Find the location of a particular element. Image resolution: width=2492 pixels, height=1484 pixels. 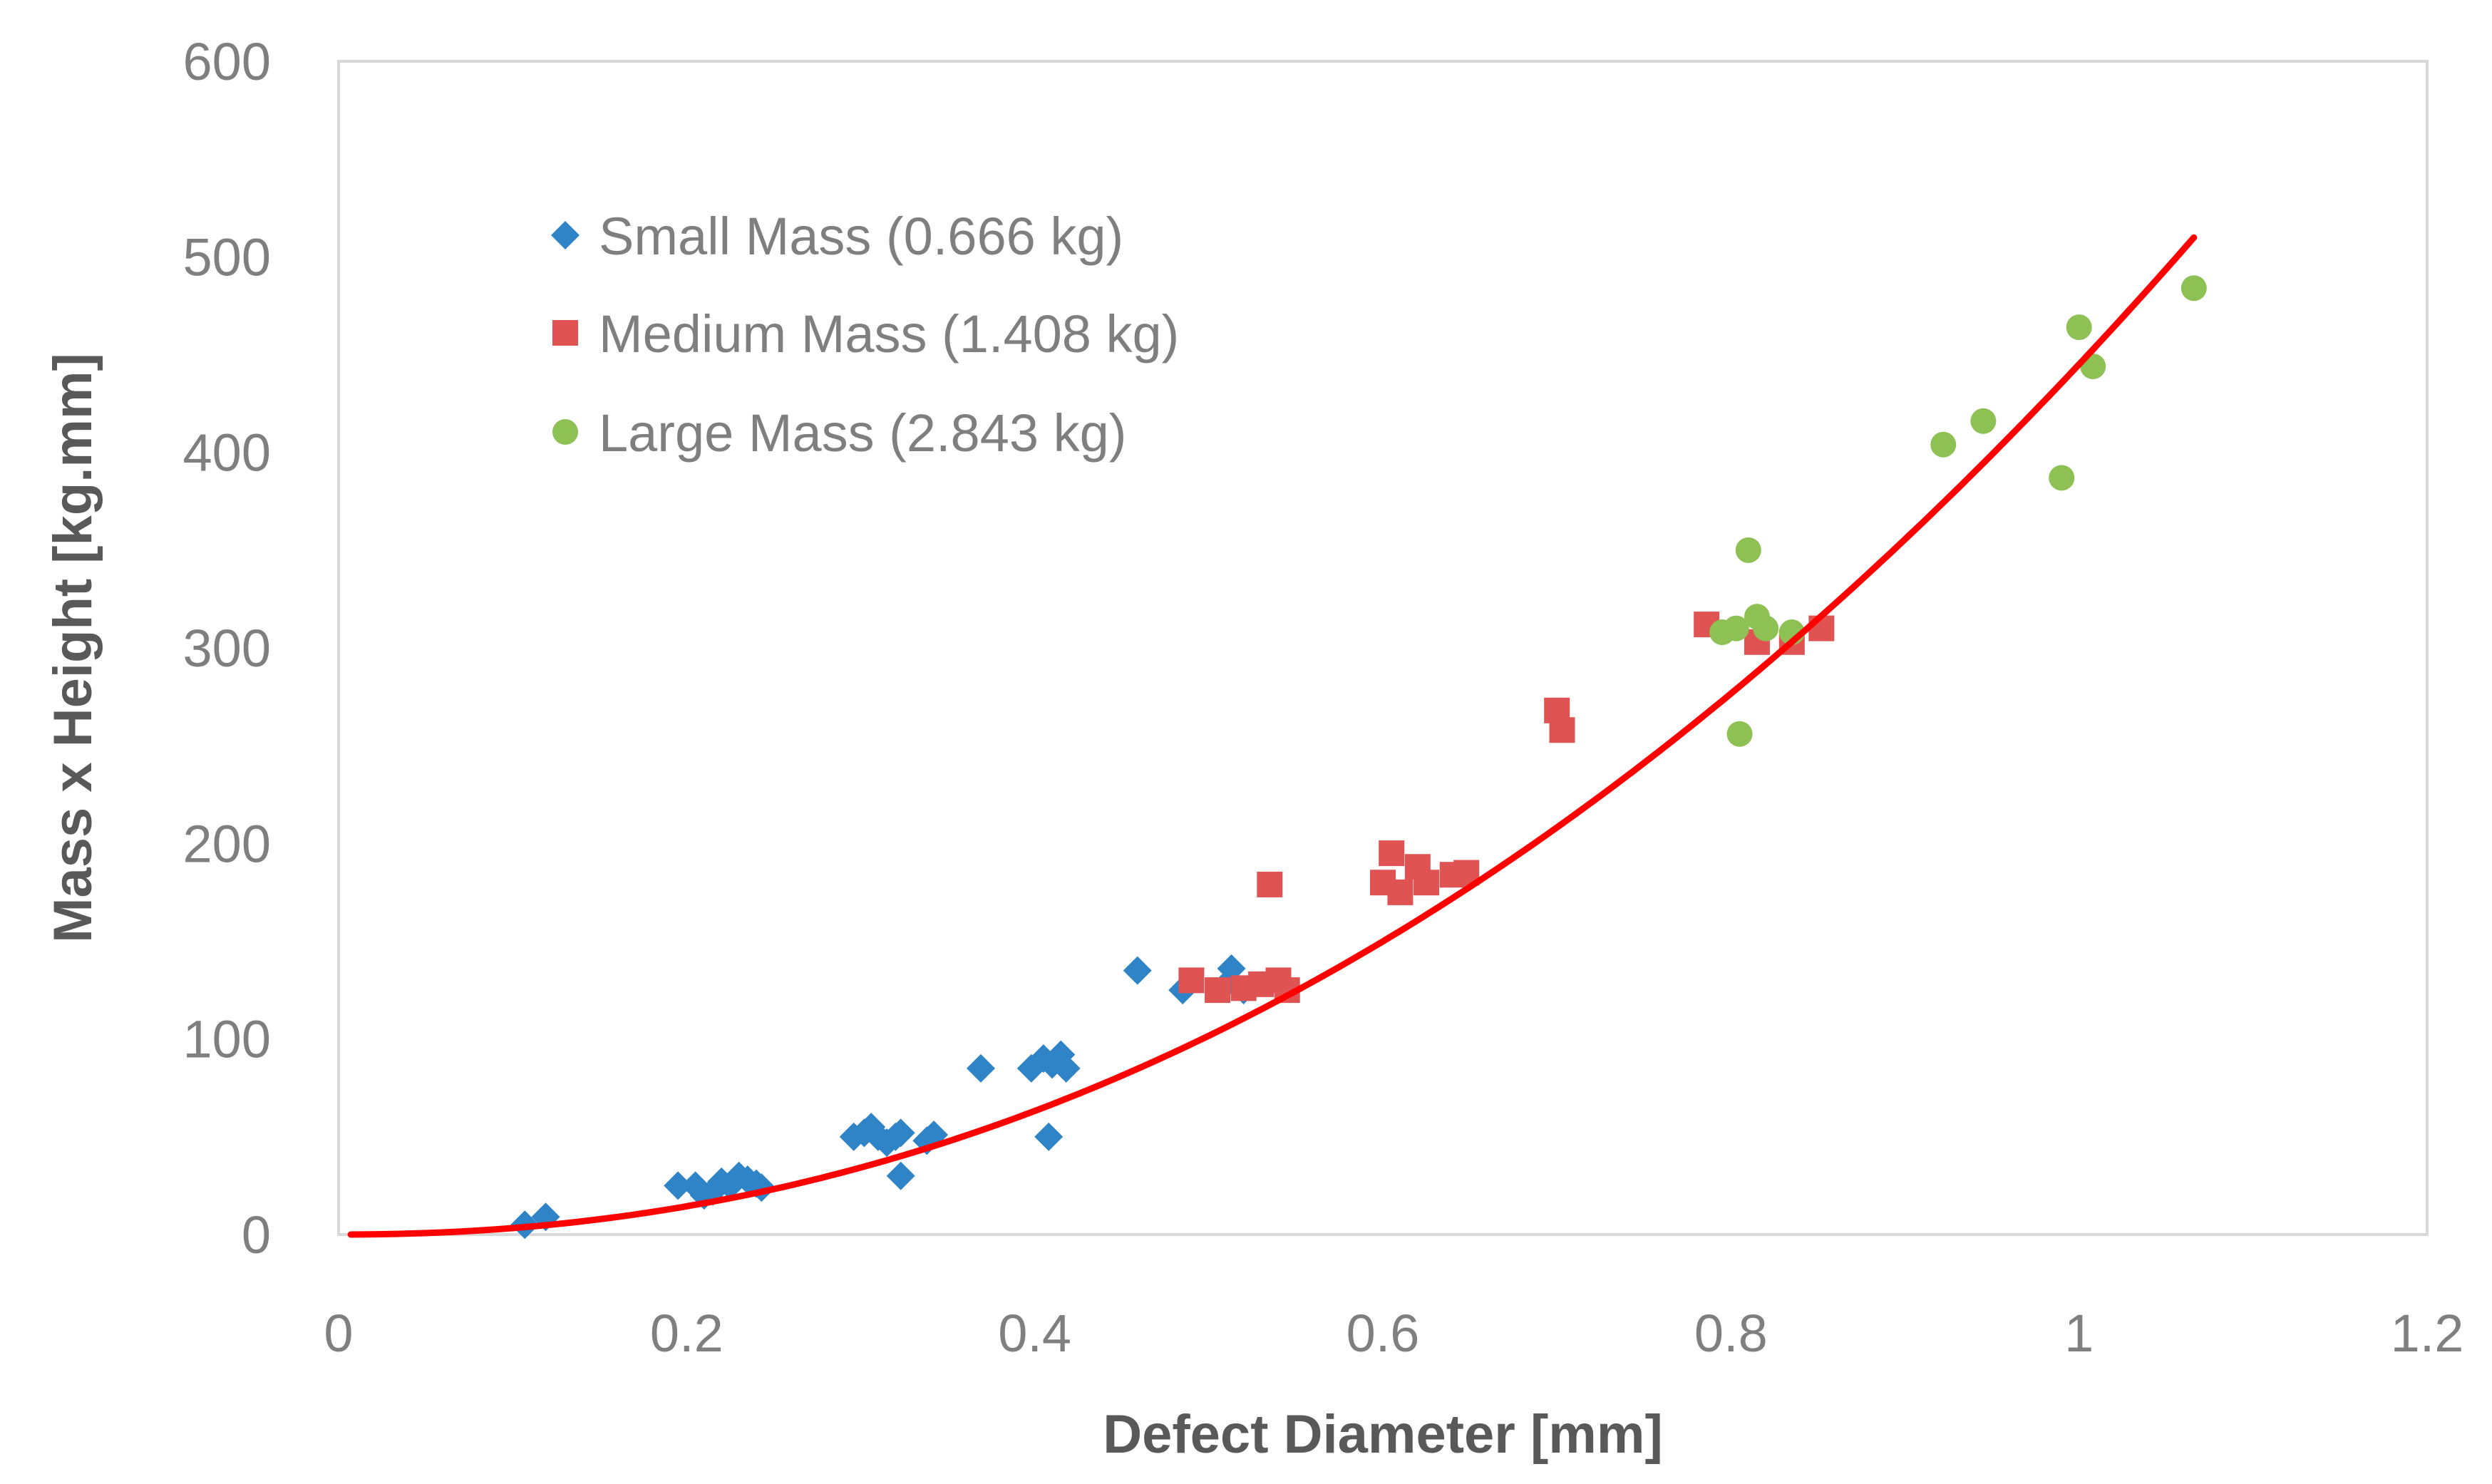

legend-item: Small Mass (0.666 kg) is located at coordinates (837, 236).